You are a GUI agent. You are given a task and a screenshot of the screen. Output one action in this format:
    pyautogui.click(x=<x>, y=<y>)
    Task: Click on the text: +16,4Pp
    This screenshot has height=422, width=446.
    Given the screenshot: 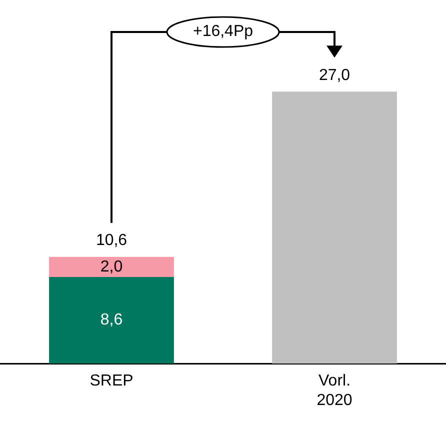 What is the action you would take?
    pyautogui.click(x=223, y=32)
    